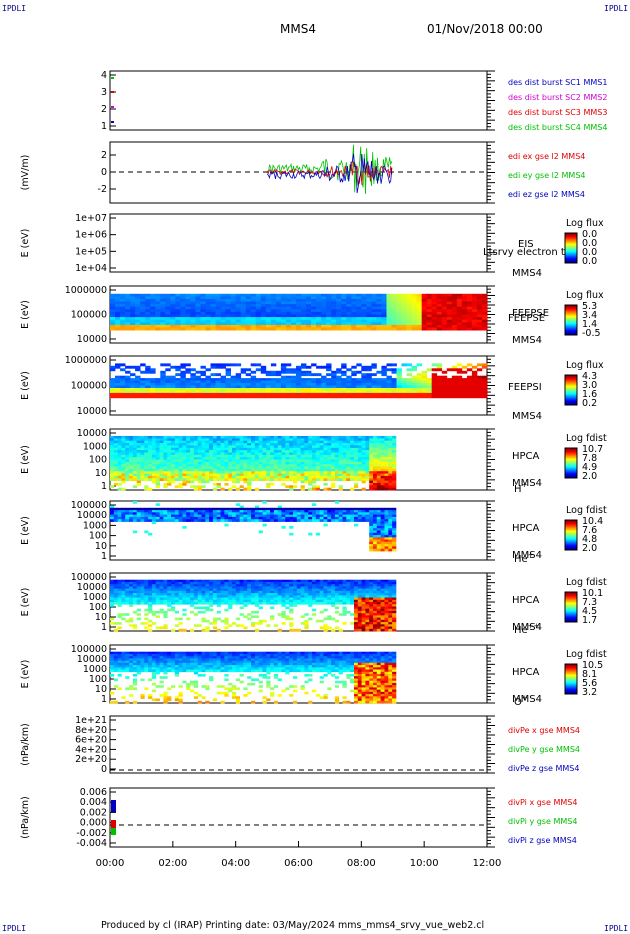  Describe the element at coordinates (92, 433) in the screenshot. I see `ytick-label: 10000` at that location.